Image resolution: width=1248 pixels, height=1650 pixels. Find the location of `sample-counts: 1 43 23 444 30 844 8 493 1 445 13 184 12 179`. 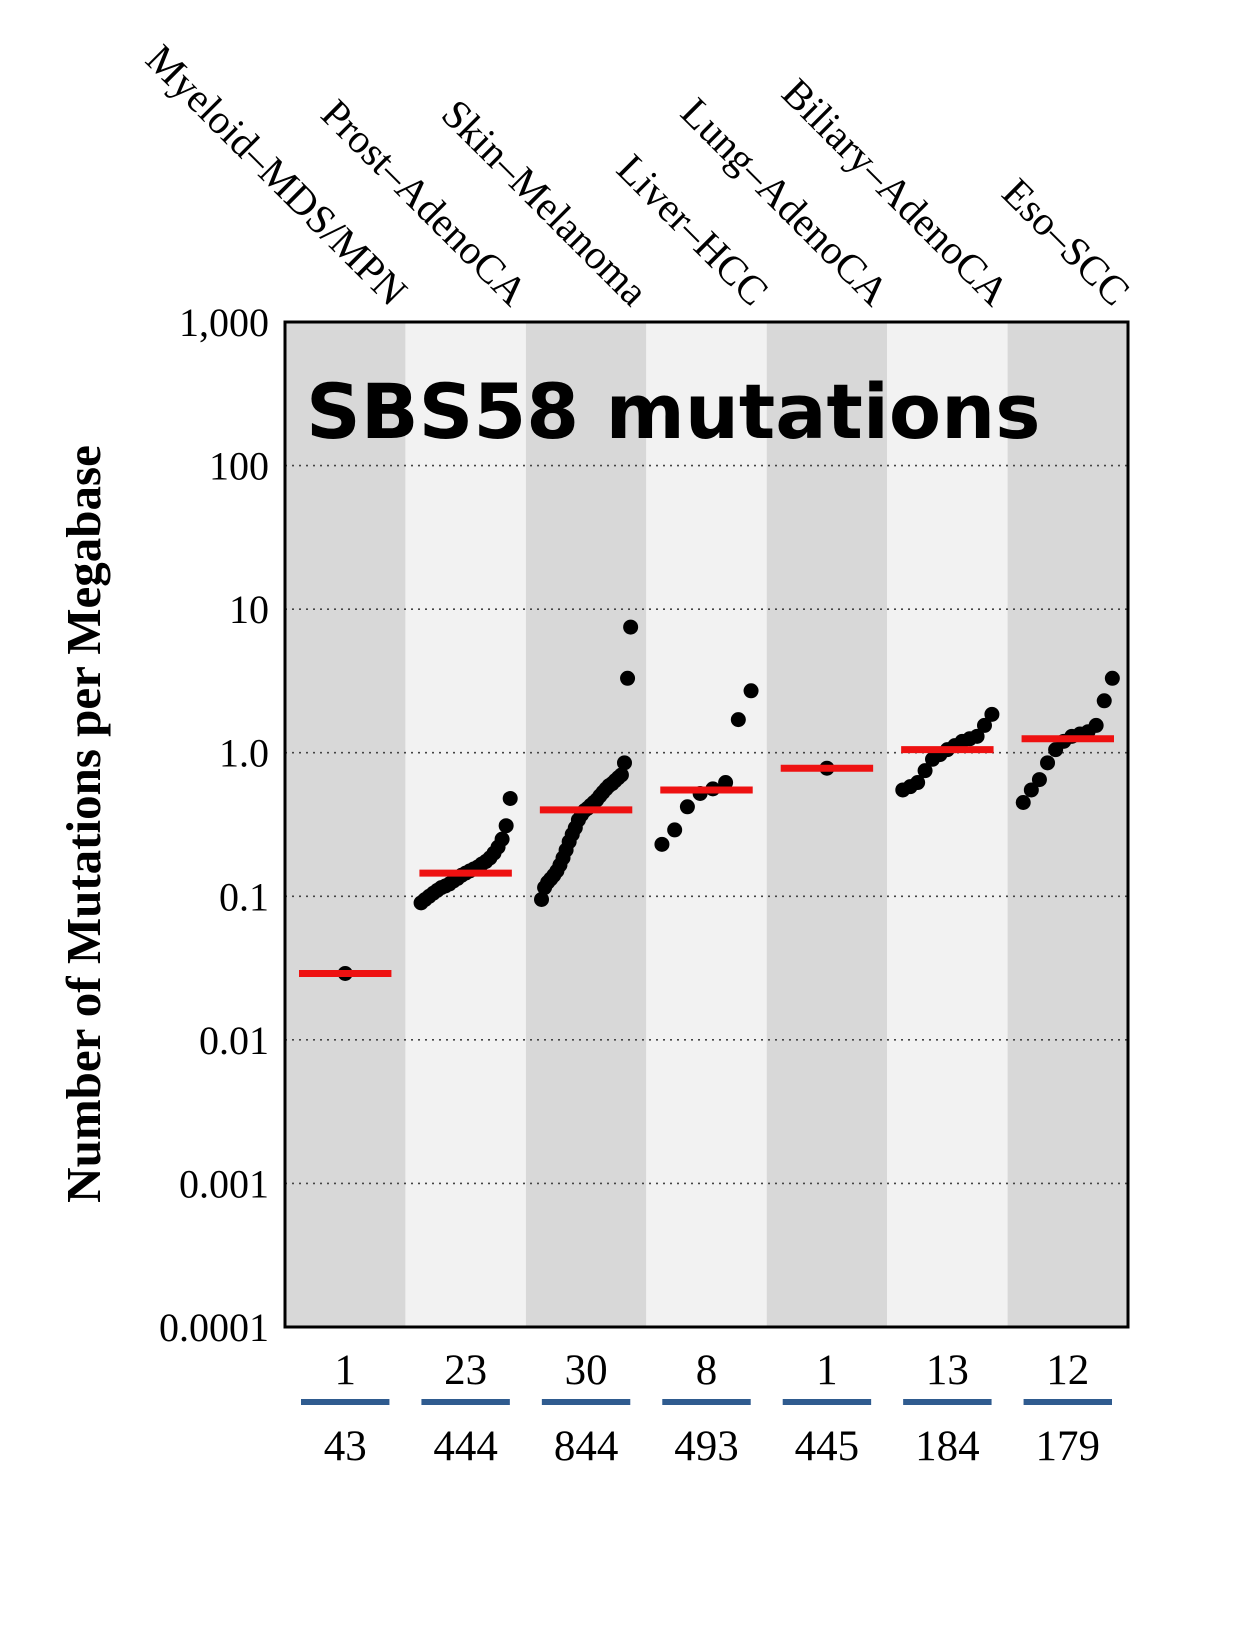

sample-counts: 1 43 23 444 30 844 8 493 1 445 13 184 12 179 is located at coordinates (706, 1408).